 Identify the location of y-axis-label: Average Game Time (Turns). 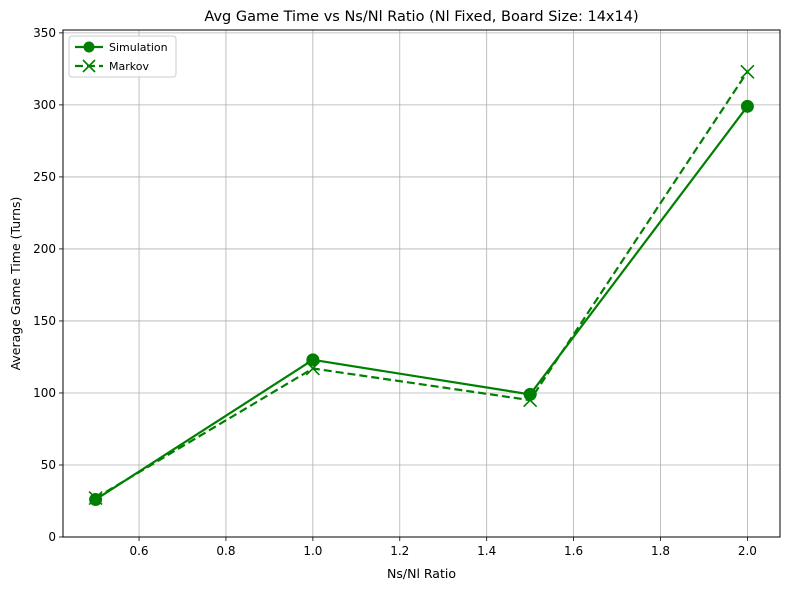
(15, 284).